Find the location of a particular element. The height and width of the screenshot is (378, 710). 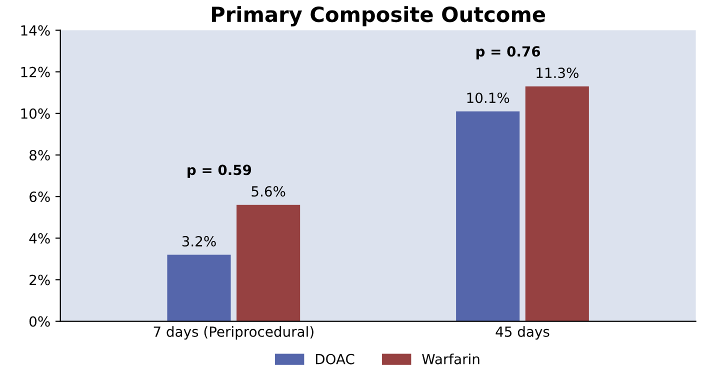

x-tick-label: 7 days (Periprocedural) is located at coordinates (234, 333).